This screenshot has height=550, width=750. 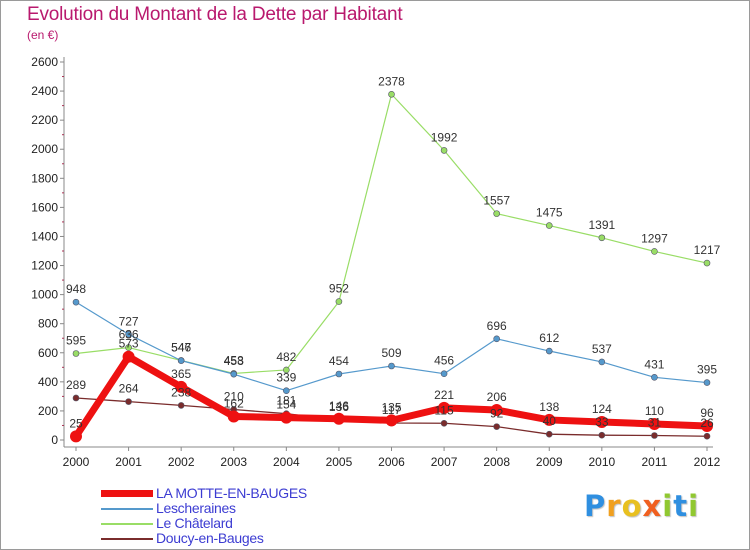 I want to click on data-label: 210, so click(x=234, y=396).